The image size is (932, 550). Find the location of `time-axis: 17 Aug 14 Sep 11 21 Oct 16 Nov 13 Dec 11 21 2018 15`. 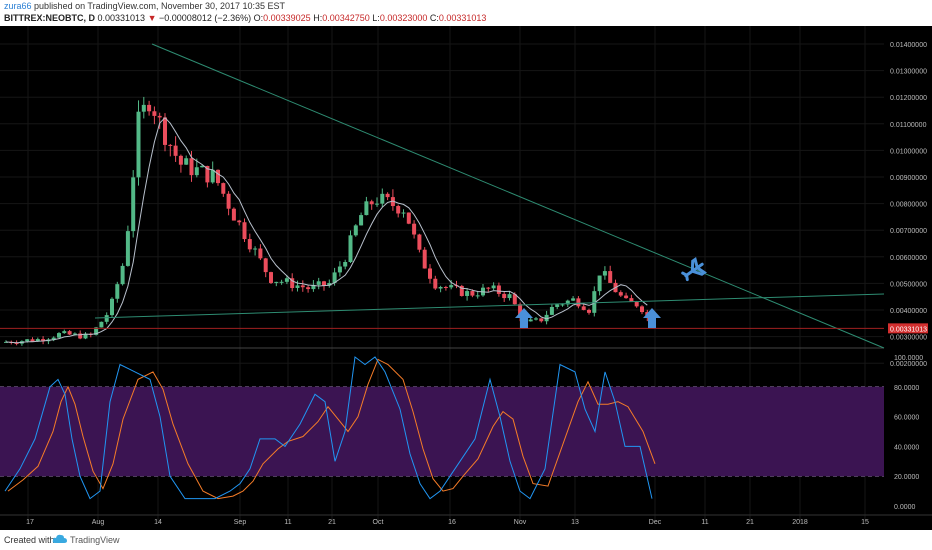

time-axis: 17 Aug 14 Sep 11 21 Oct 16 Nov 13 Dec 11 21 2018 15 is located at coordinates (466, 520).